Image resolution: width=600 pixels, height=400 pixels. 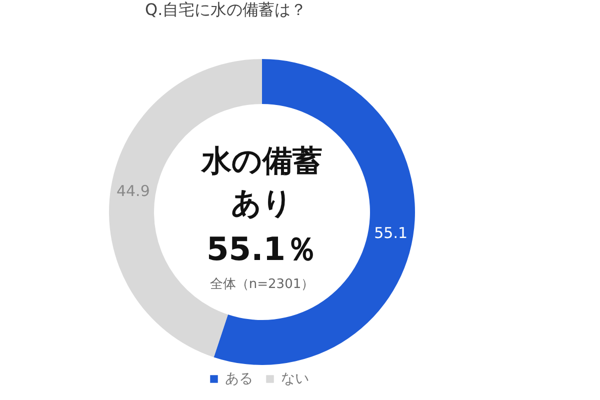 What do you see at coordinates (262, 284) in the screenshot?
I see `text: 全体（n=2301）` at bounding box center [262, 284].